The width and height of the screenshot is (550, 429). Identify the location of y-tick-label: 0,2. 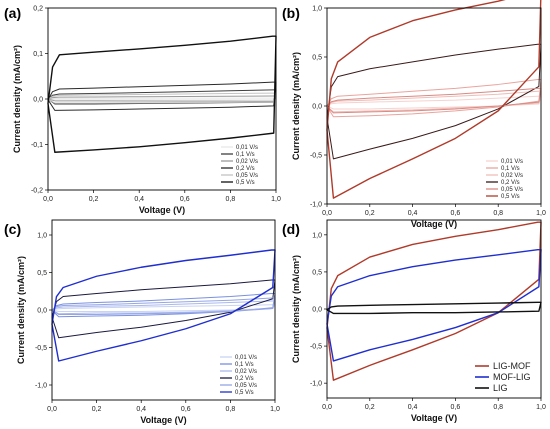
(38, 9).